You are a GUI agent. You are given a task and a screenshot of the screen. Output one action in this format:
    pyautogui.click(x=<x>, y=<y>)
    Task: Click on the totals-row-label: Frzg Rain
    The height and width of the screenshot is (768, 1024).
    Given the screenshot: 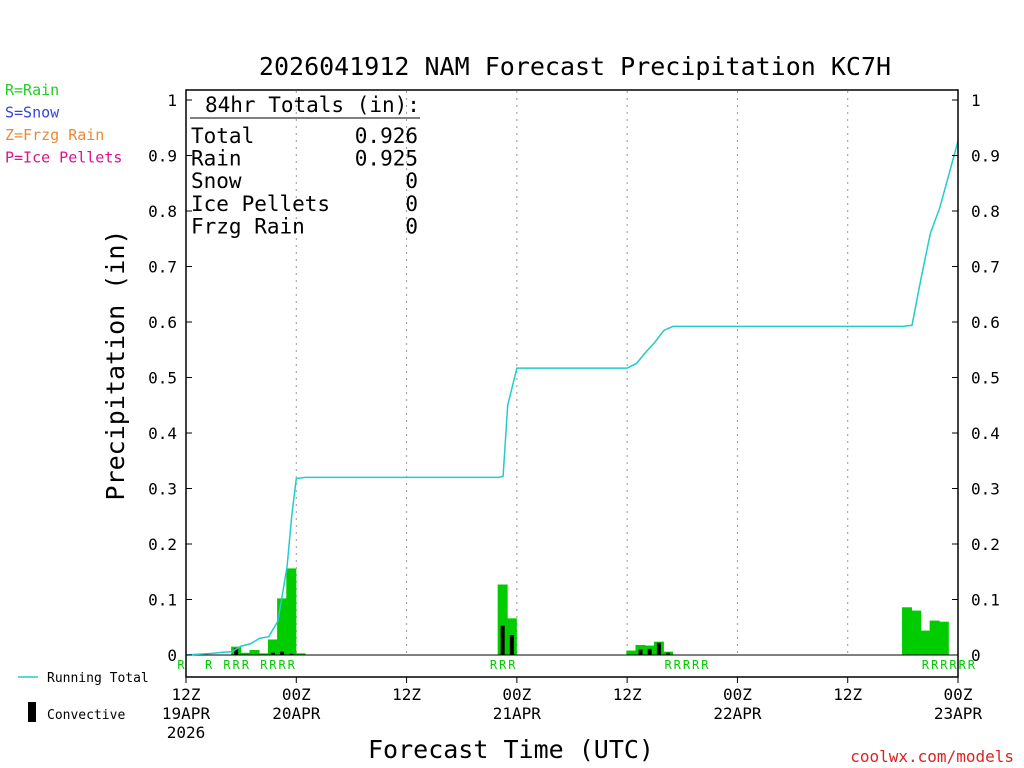 What is the action you would take?
    pyautogui.click(x=248, y=226)
    